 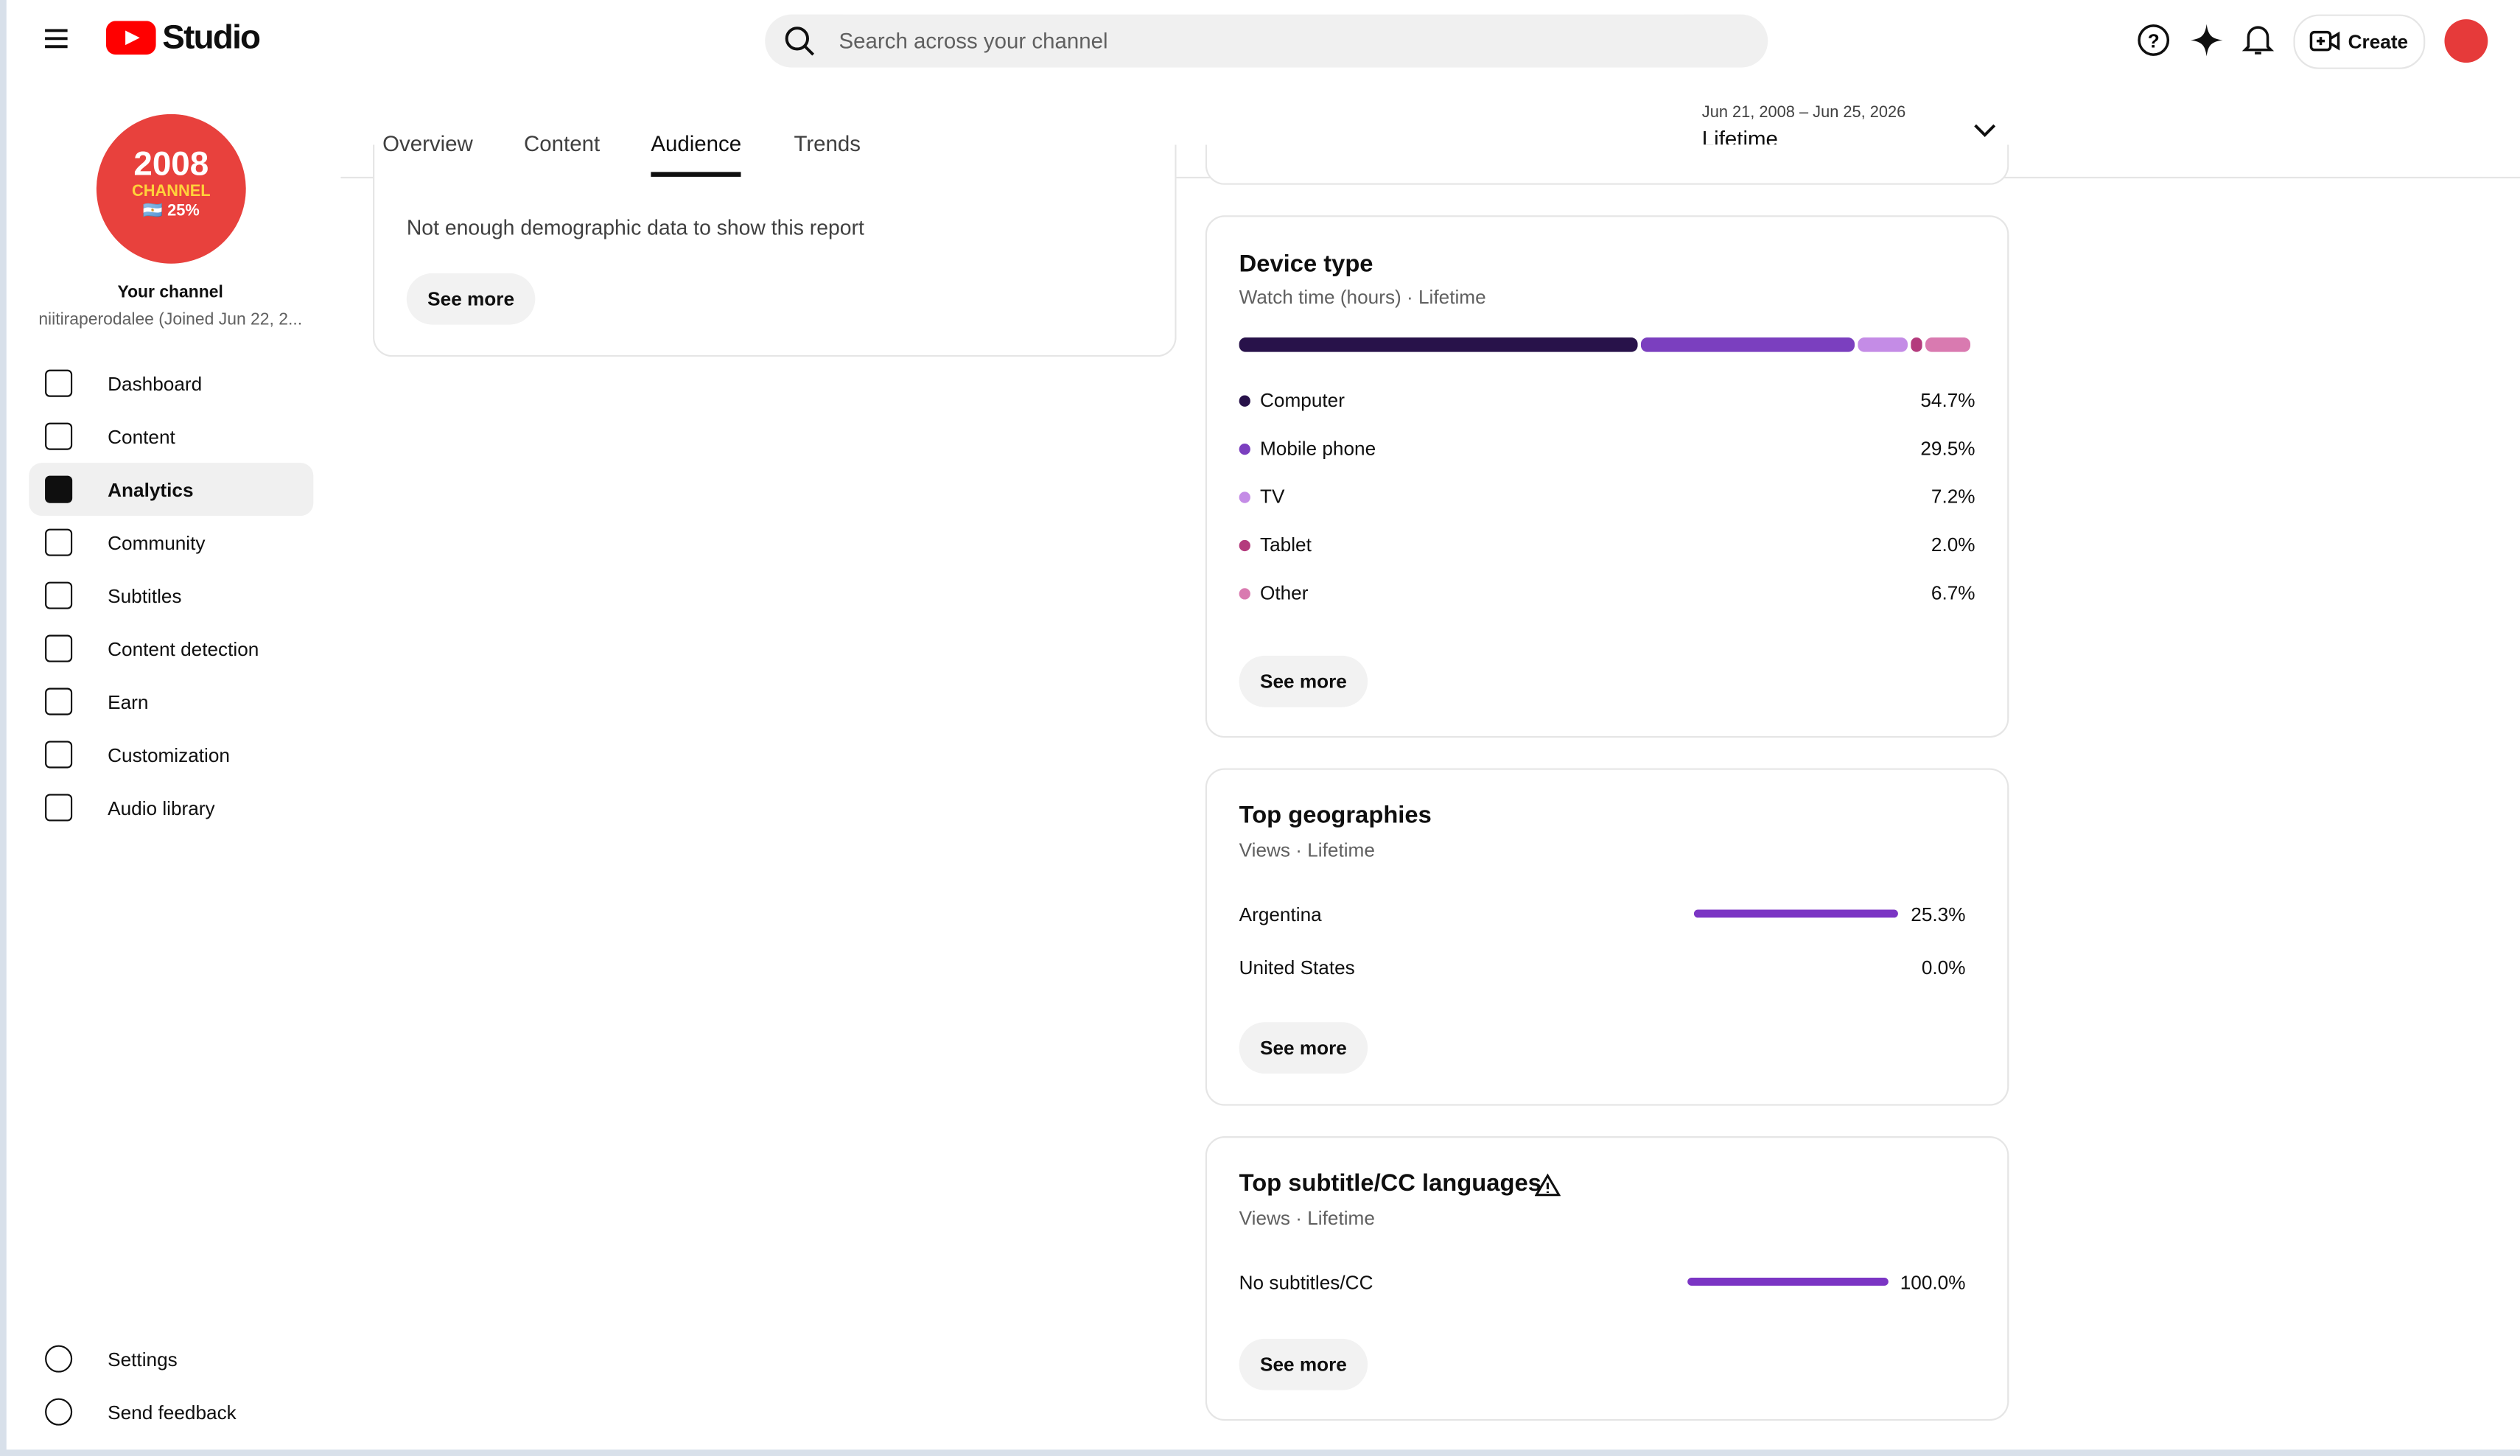 What do you see at coordinates (1272, 496) in the screenshot?
I see `device-name: TV` at bounding box center [1272, 496].